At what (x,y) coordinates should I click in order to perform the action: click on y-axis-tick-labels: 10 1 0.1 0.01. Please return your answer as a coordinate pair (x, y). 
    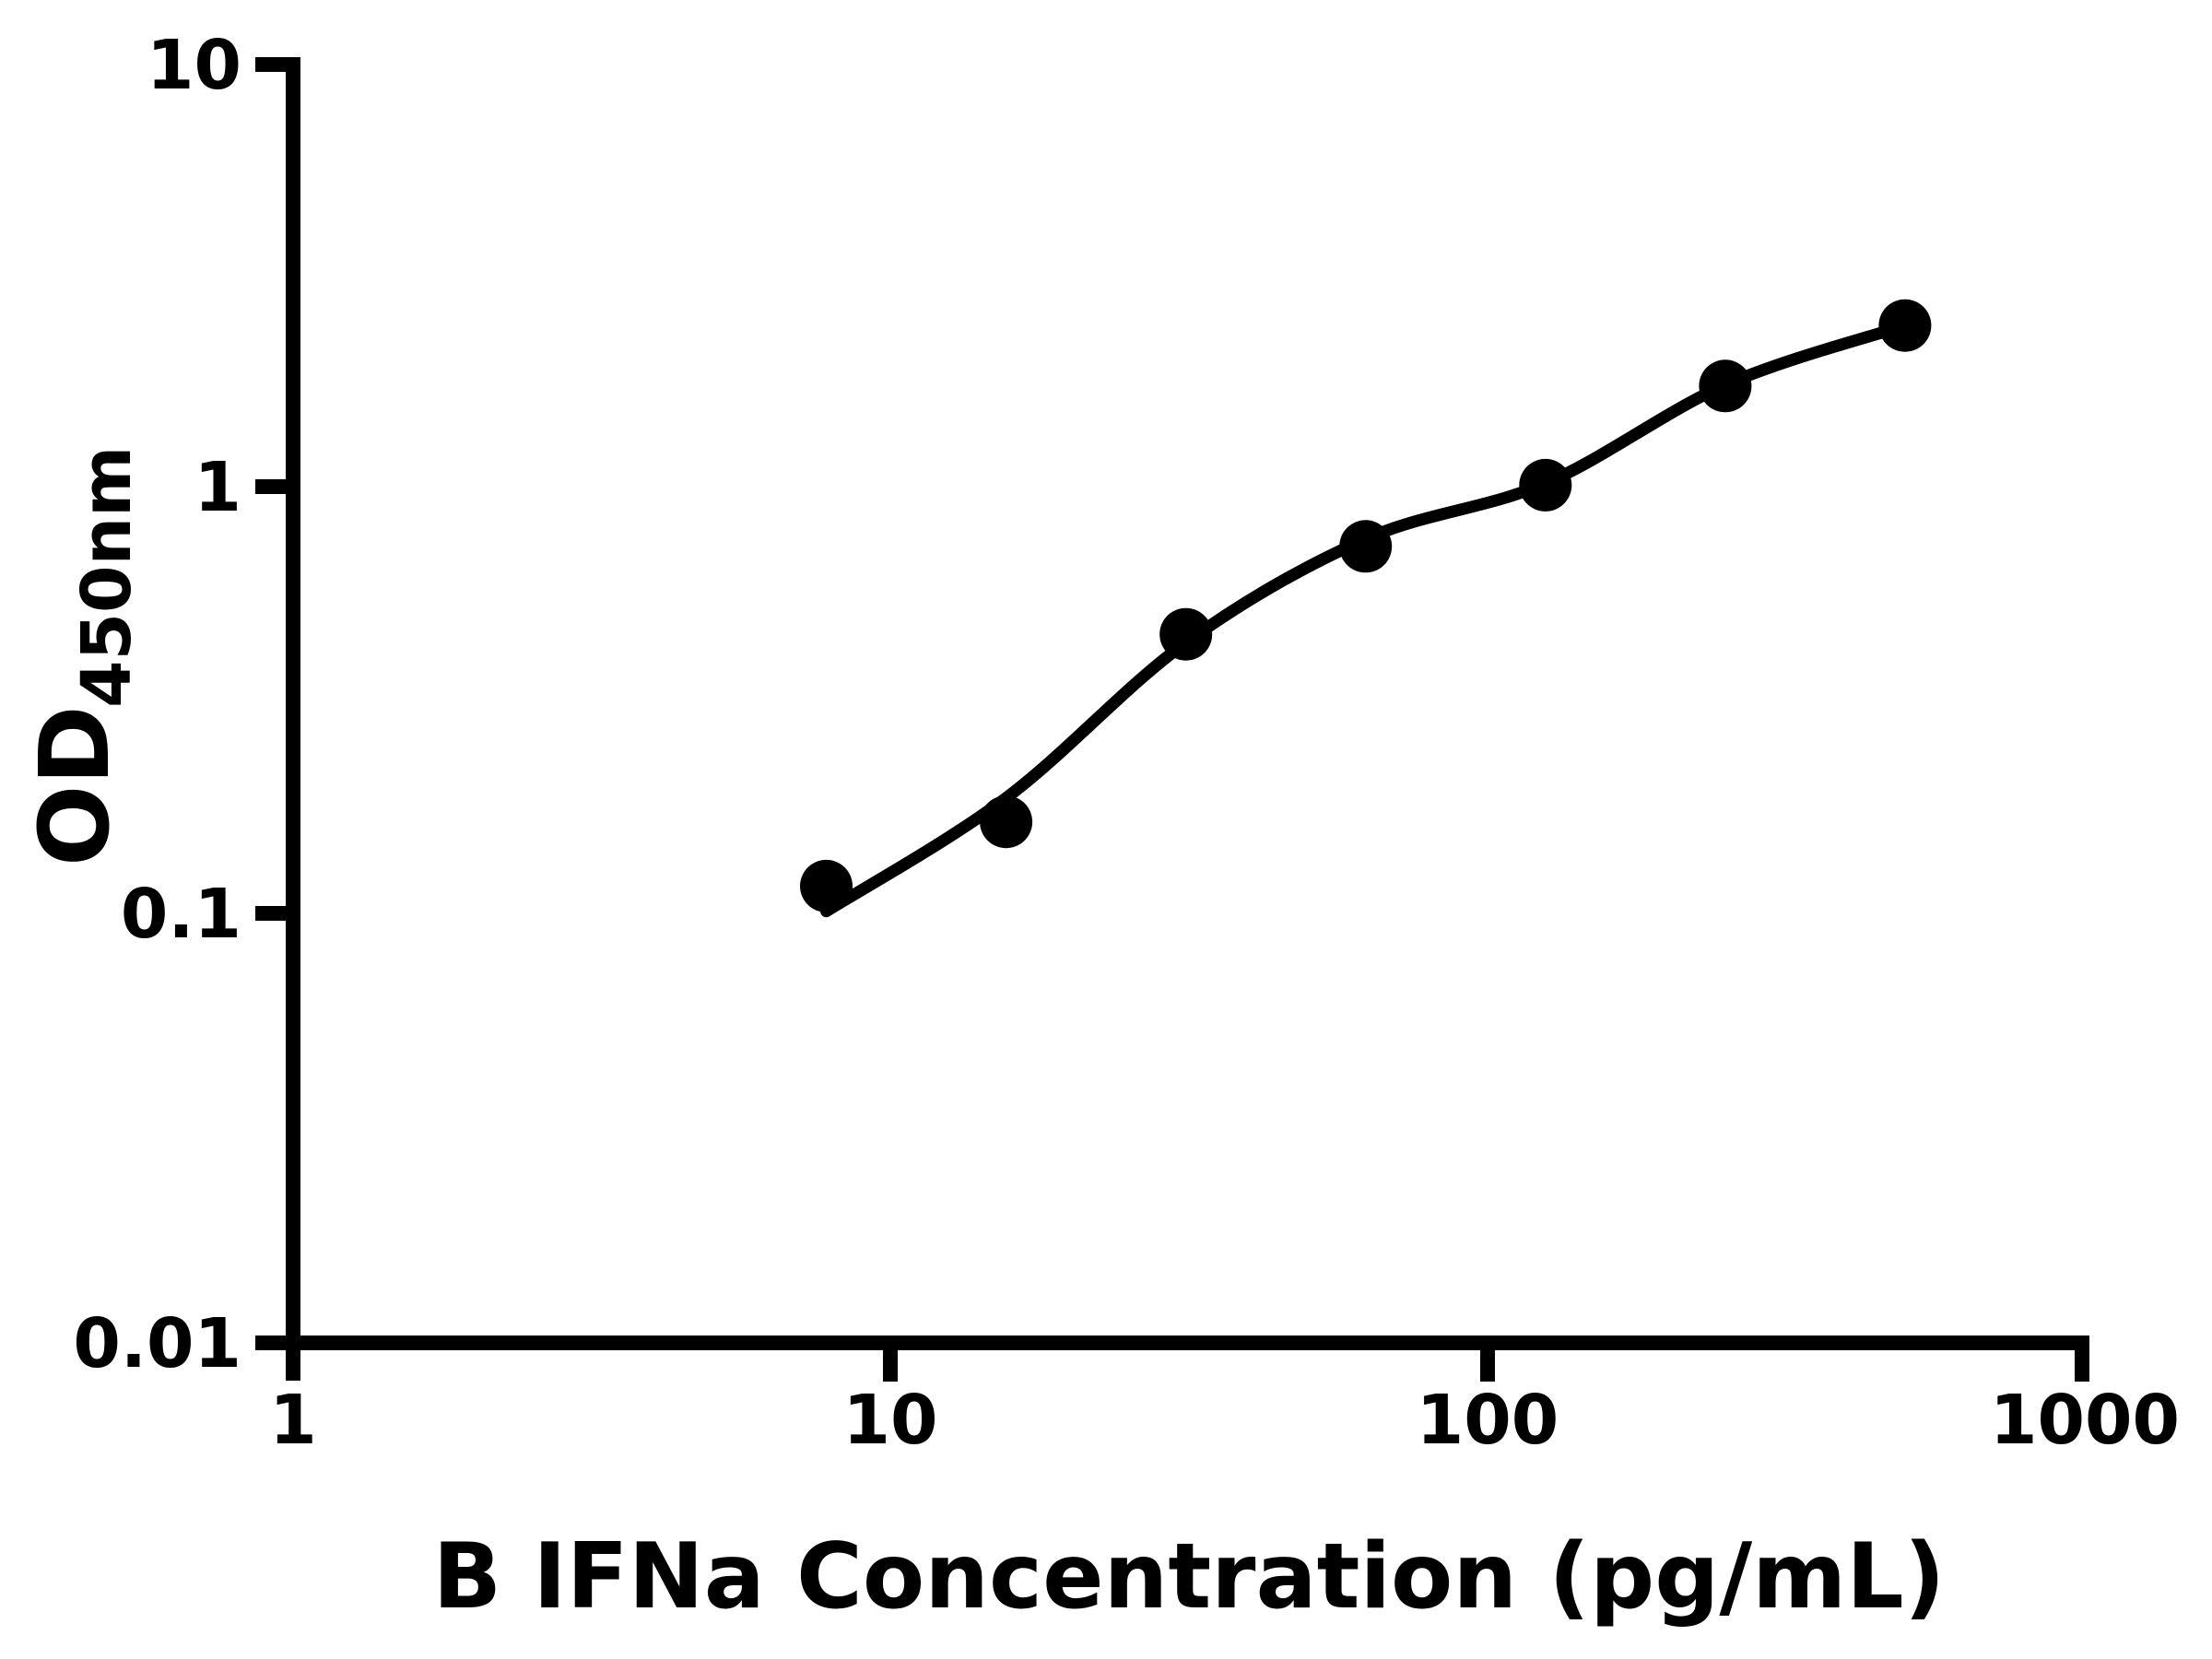
    Looking at the image, I should click on (157, 704).